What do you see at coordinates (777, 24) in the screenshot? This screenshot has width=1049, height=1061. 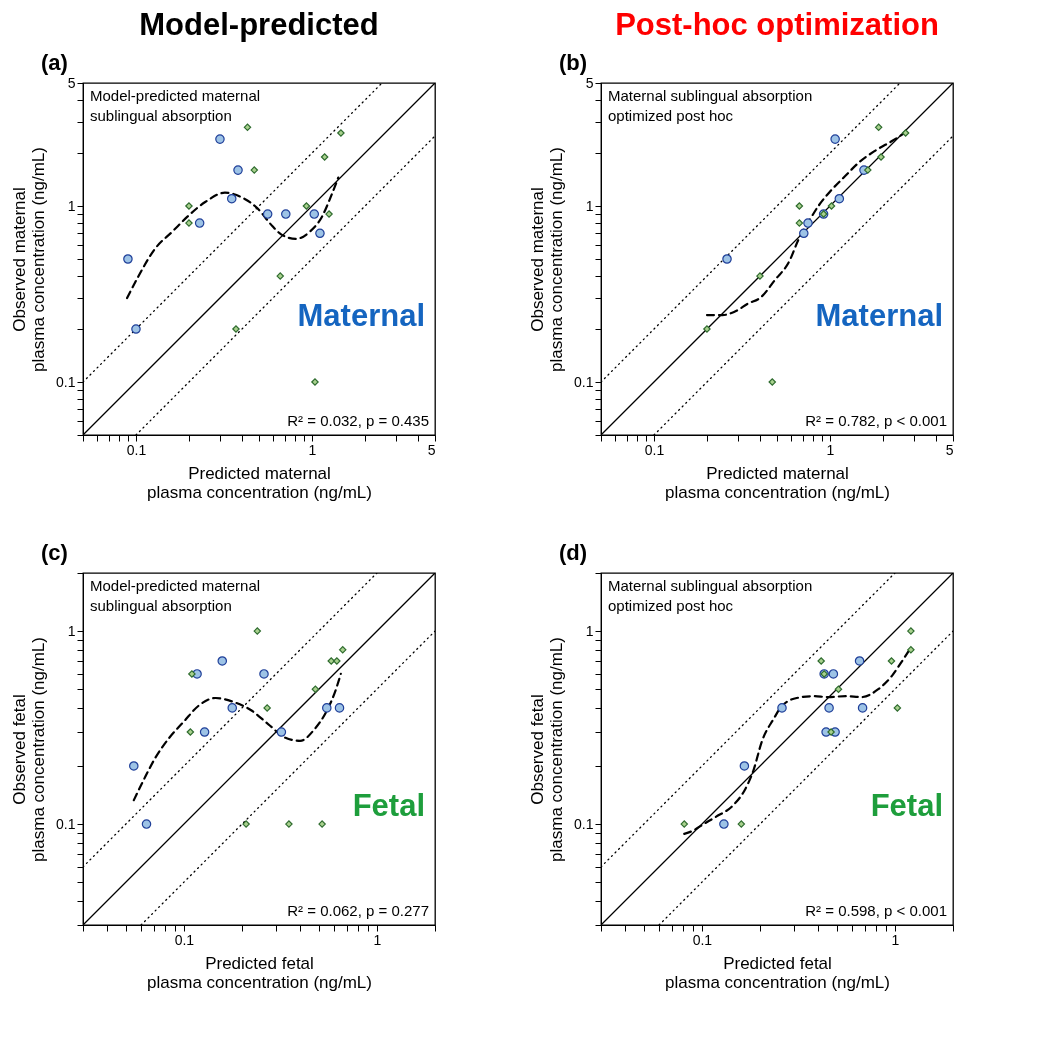 I see `chart-title: Post-hoc optimization` at bounding box center [777, 24].